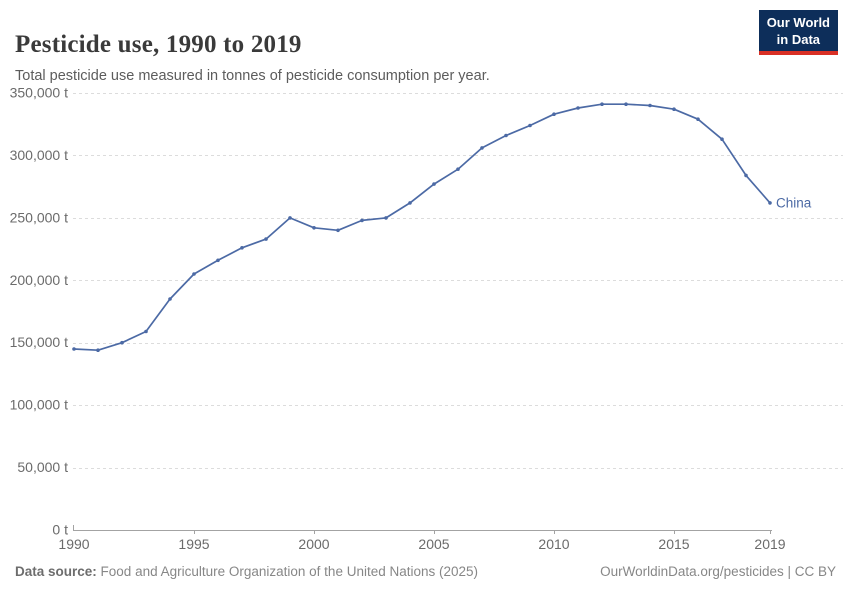  I want to click on data-point-china-1991, so click(98, 350).